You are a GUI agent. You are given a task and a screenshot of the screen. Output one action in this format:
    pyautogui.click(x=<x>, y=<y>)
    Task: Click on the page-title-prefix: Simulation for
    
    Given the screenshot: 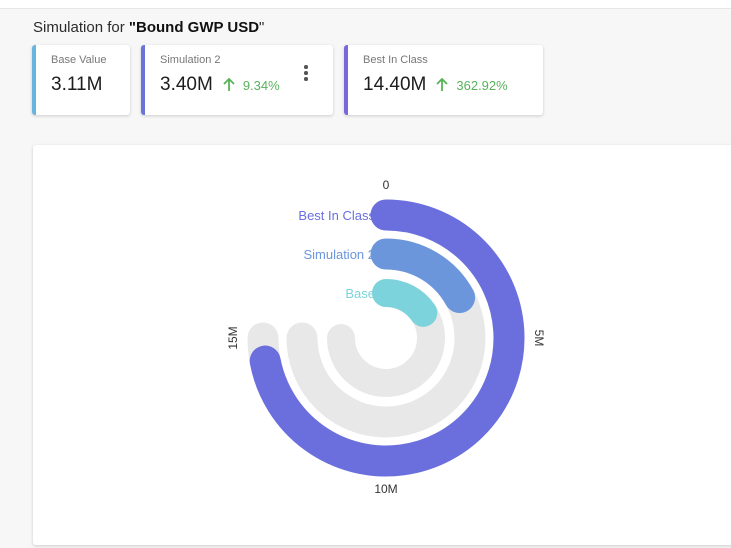 What is the action you would take?
    pyautogui.click(x=81, y=27)
    